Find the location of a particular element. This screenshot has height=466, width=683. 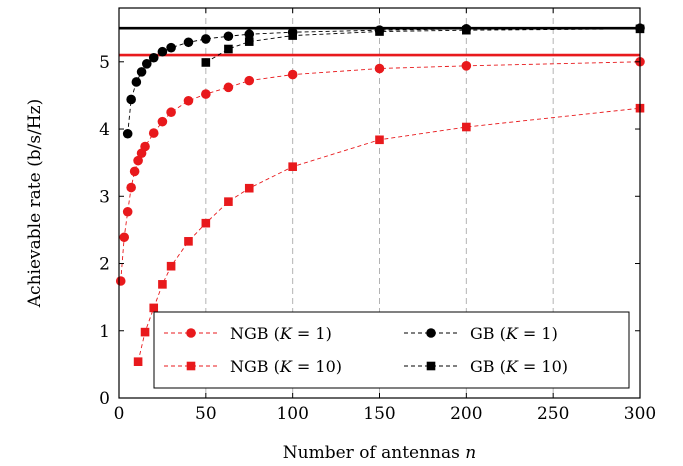

x-axis-label: Number of antennas n is located at coordinates (379, 453).